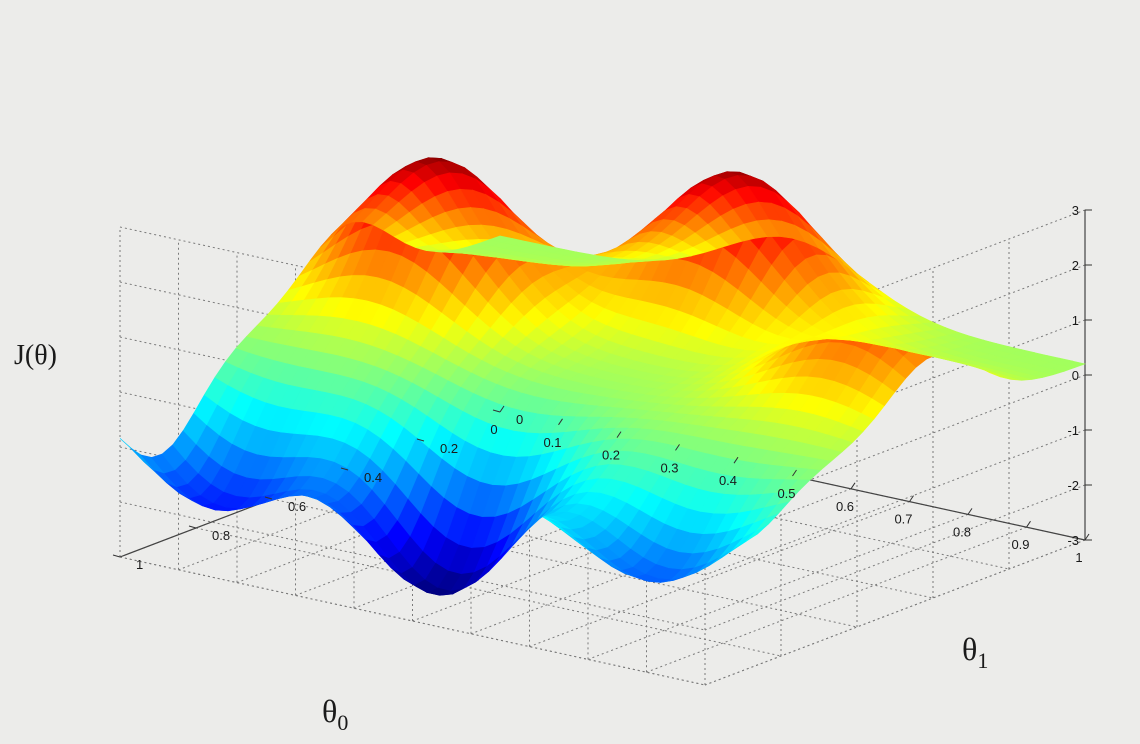 Image resolution: width=1140 pixels, height=744 pixels. What do you see at coordinates (373, 477) in the screenshot?
I see `y-tick-label: 0.4` at bounding box center [373, 477].